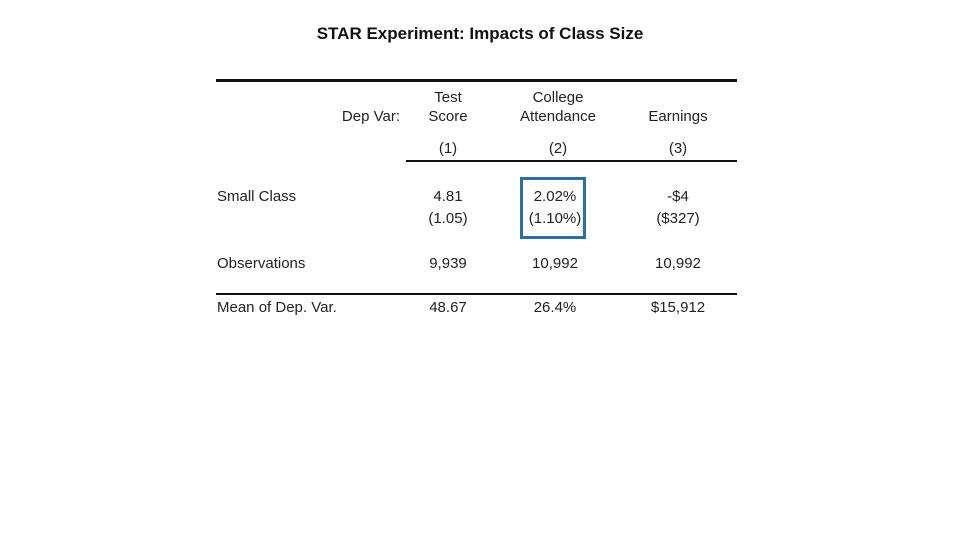  I want to click on mean-1: 48.67, so click(448, 307).